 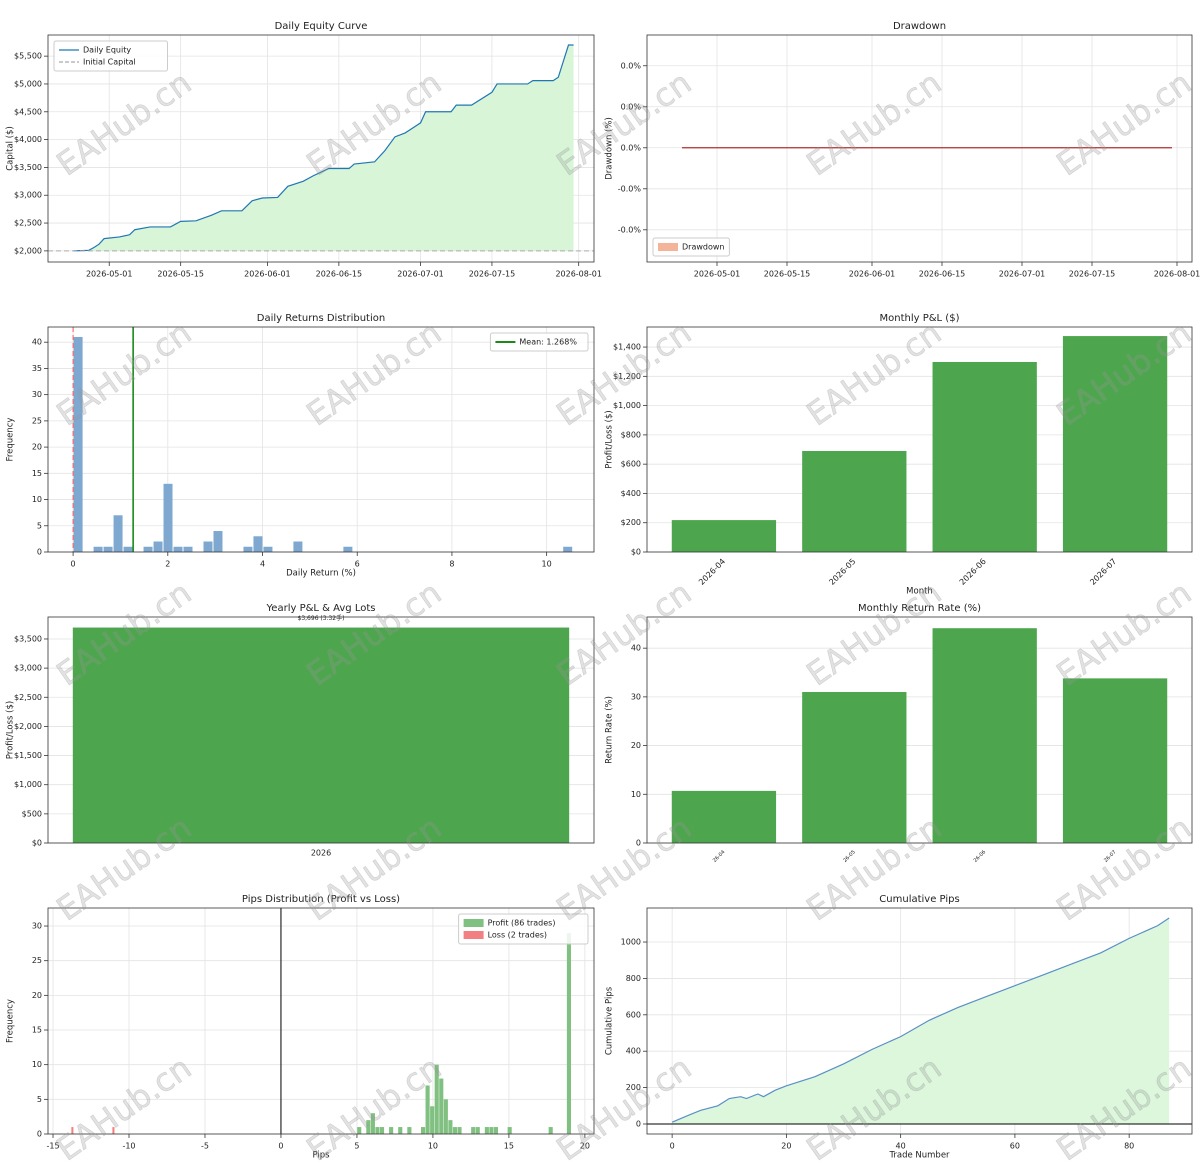 What do you see at coordinates (787, 274) in the screenshot?
I see `x-tick-label: 2026-05-15` at bounding box center [787, 274].